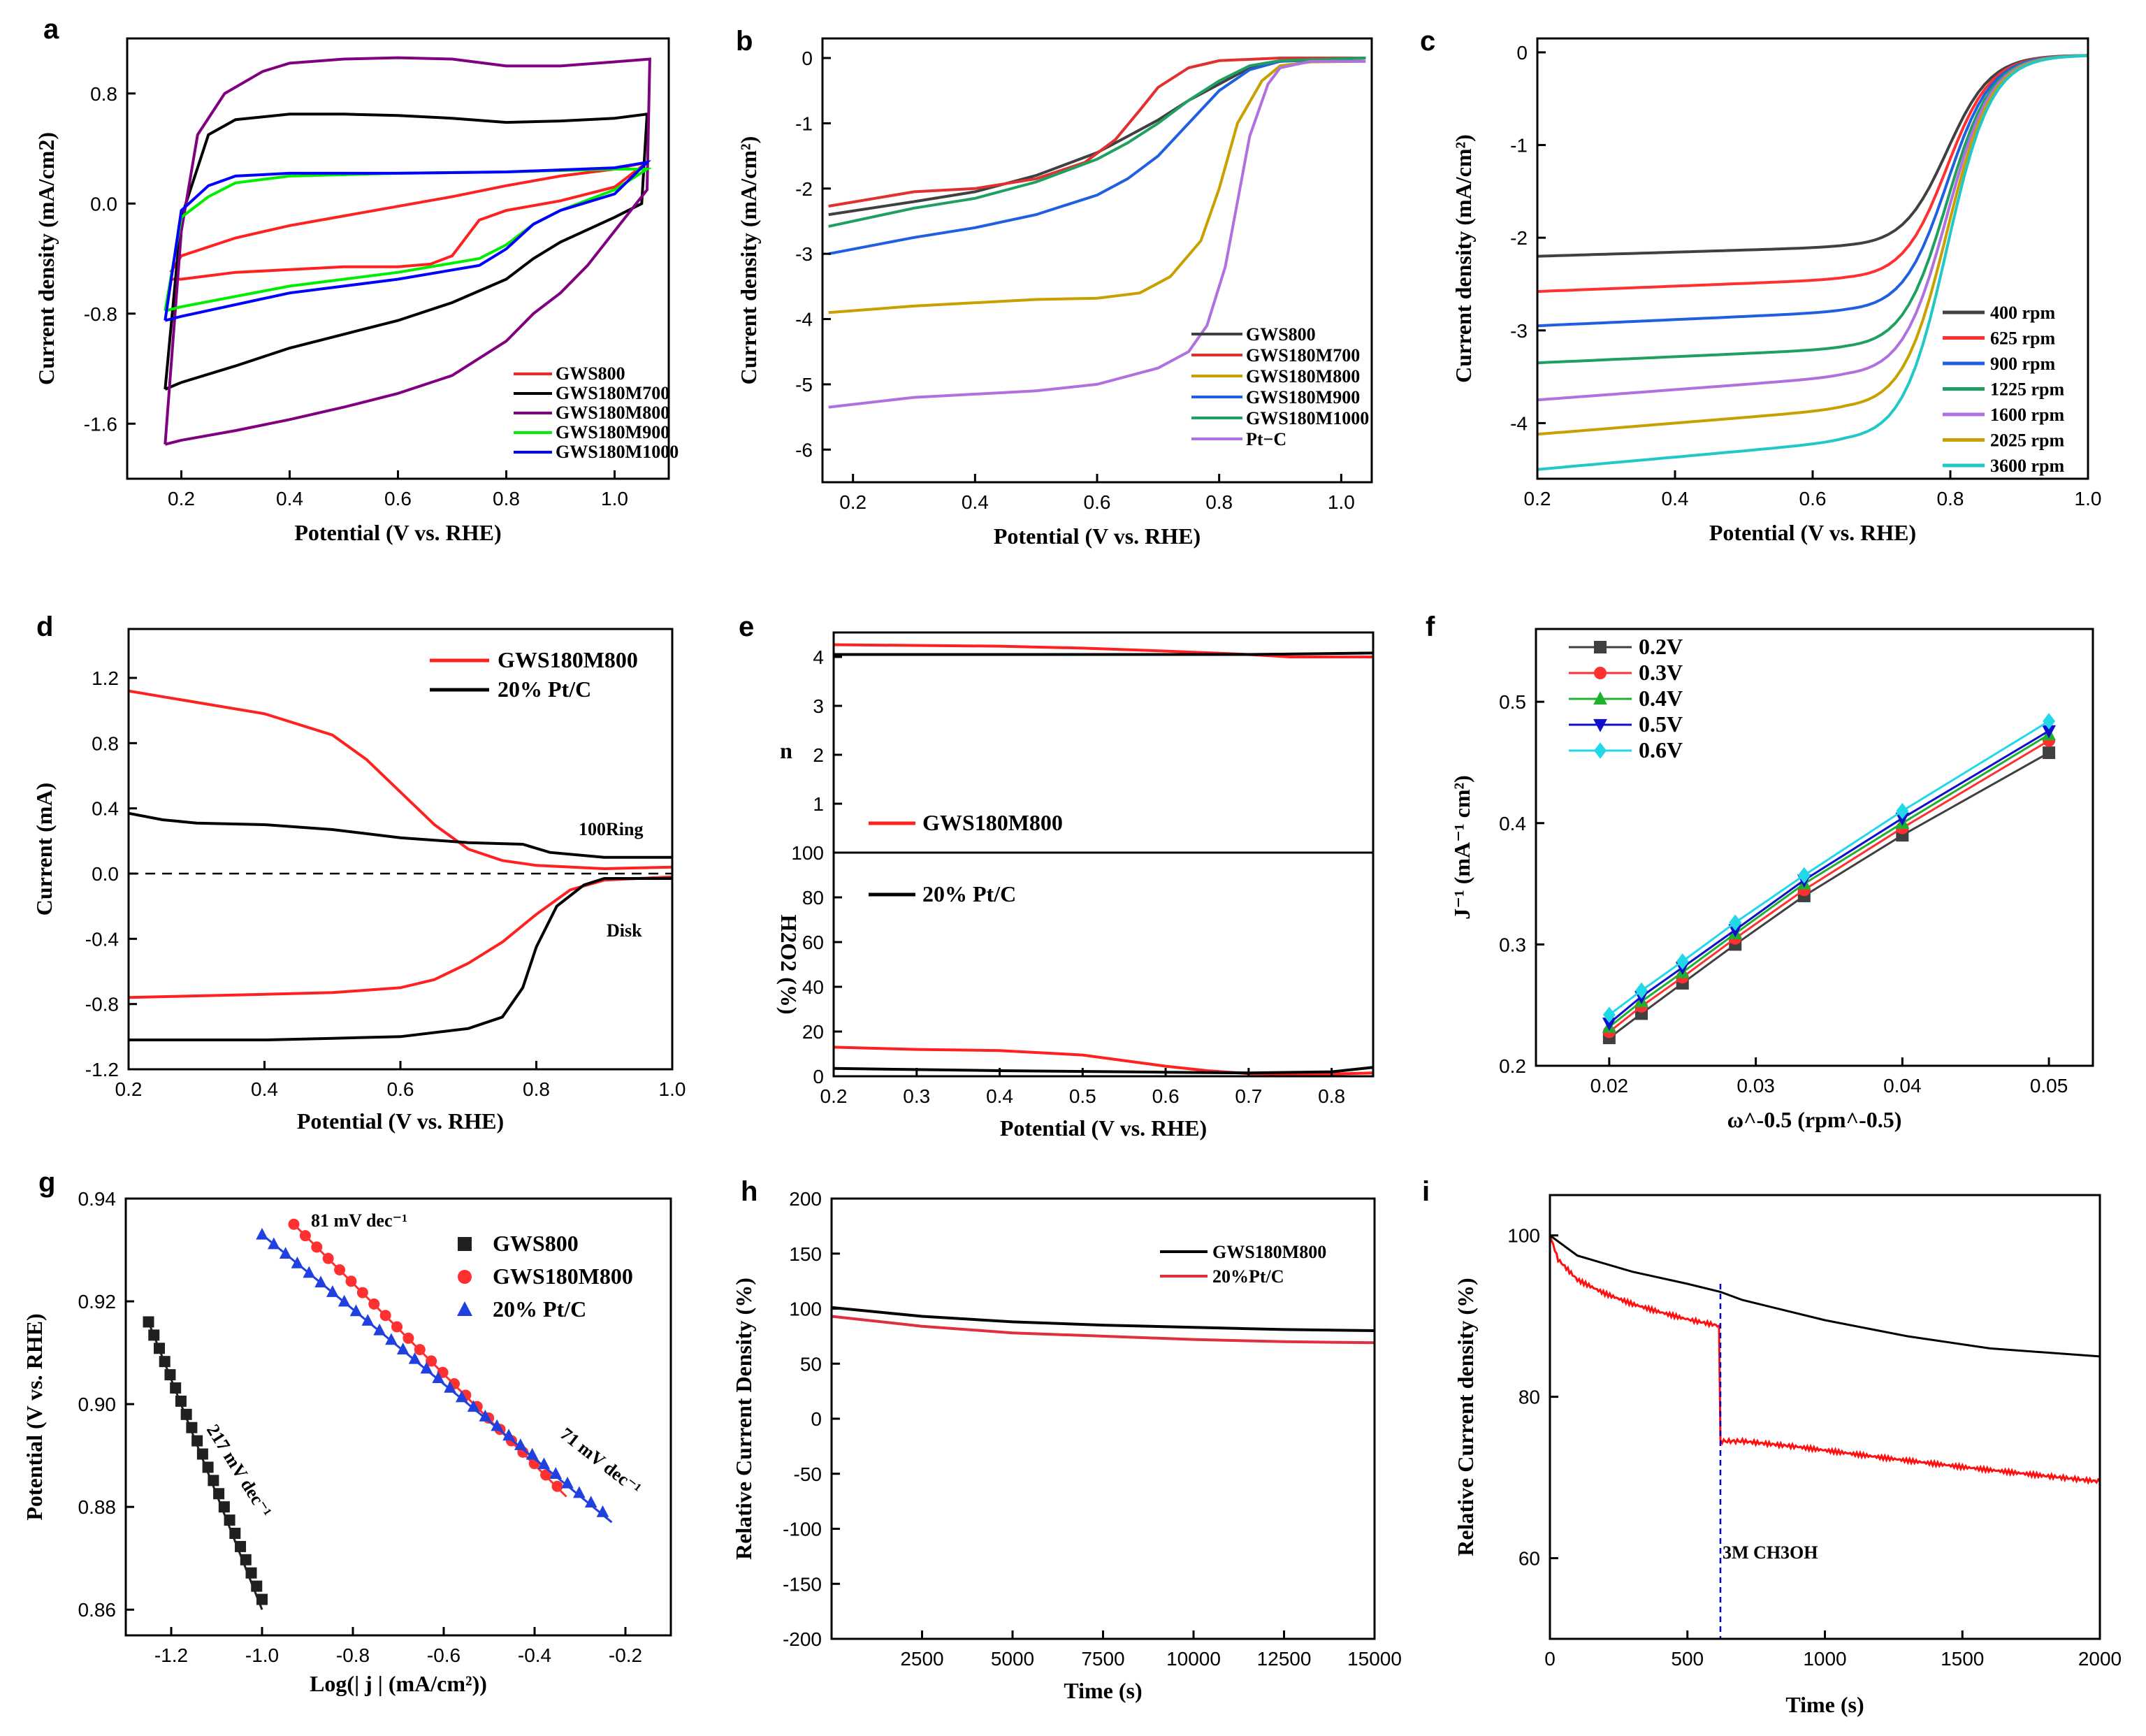 Image resolution: width=2146 pixels, height=1736 pixels. Describe the element at coordinates (1963, 1659) in the screenshot. I see `panel-i-xtick-label: 1500` at that location.